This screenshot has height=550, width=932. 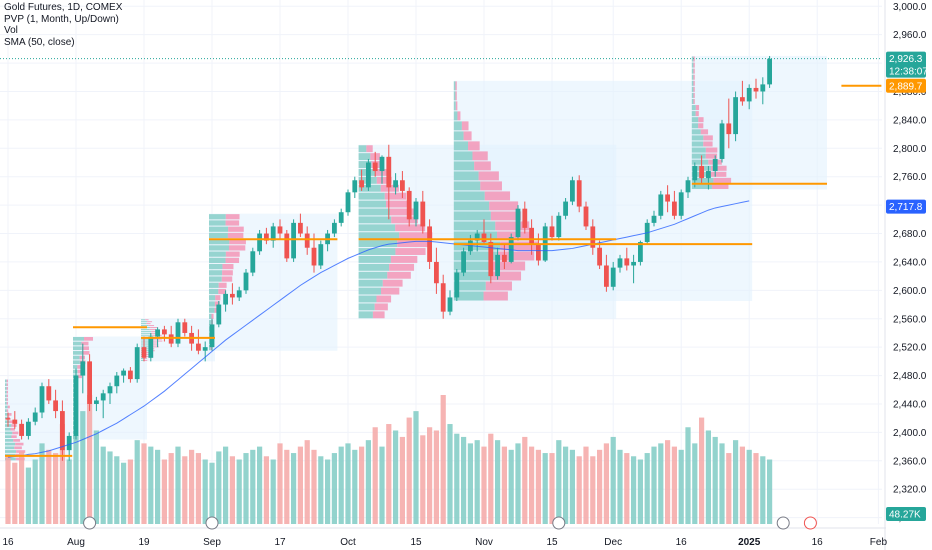 I want to click on indicator-vol-label: Vol, so click(x=11, y=30).